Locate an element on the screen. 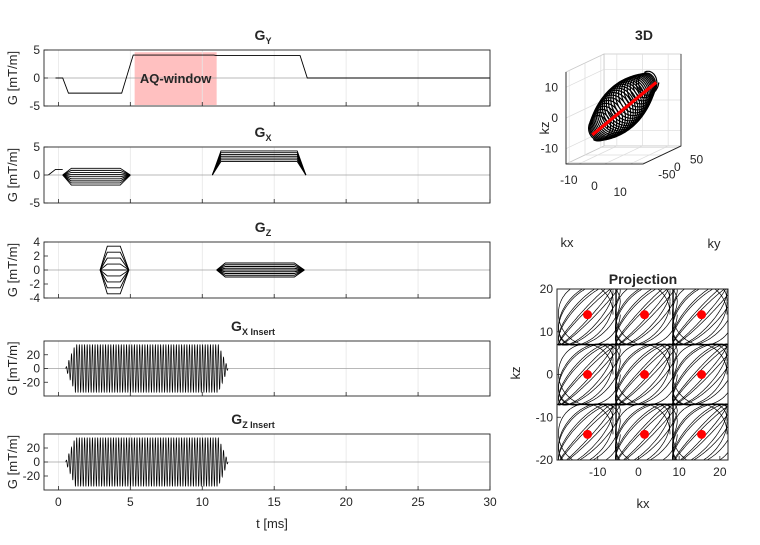 The image size is (760, 545). gz-ytick-label: 0 is located at coordinates (36, 270).